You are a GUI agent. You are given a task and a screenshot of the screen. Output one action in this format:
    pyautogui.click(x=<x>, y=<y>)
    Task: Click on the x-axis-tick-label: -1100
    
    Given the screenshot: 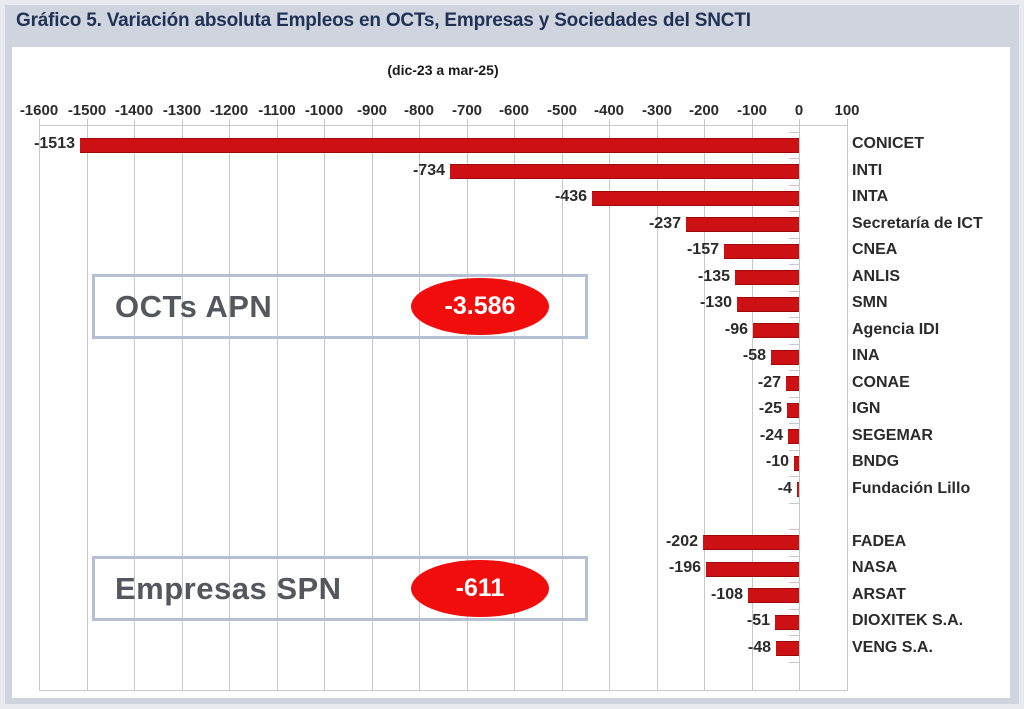 What is the action you would take?
    pyautogui.click(x=277, y=110)
    